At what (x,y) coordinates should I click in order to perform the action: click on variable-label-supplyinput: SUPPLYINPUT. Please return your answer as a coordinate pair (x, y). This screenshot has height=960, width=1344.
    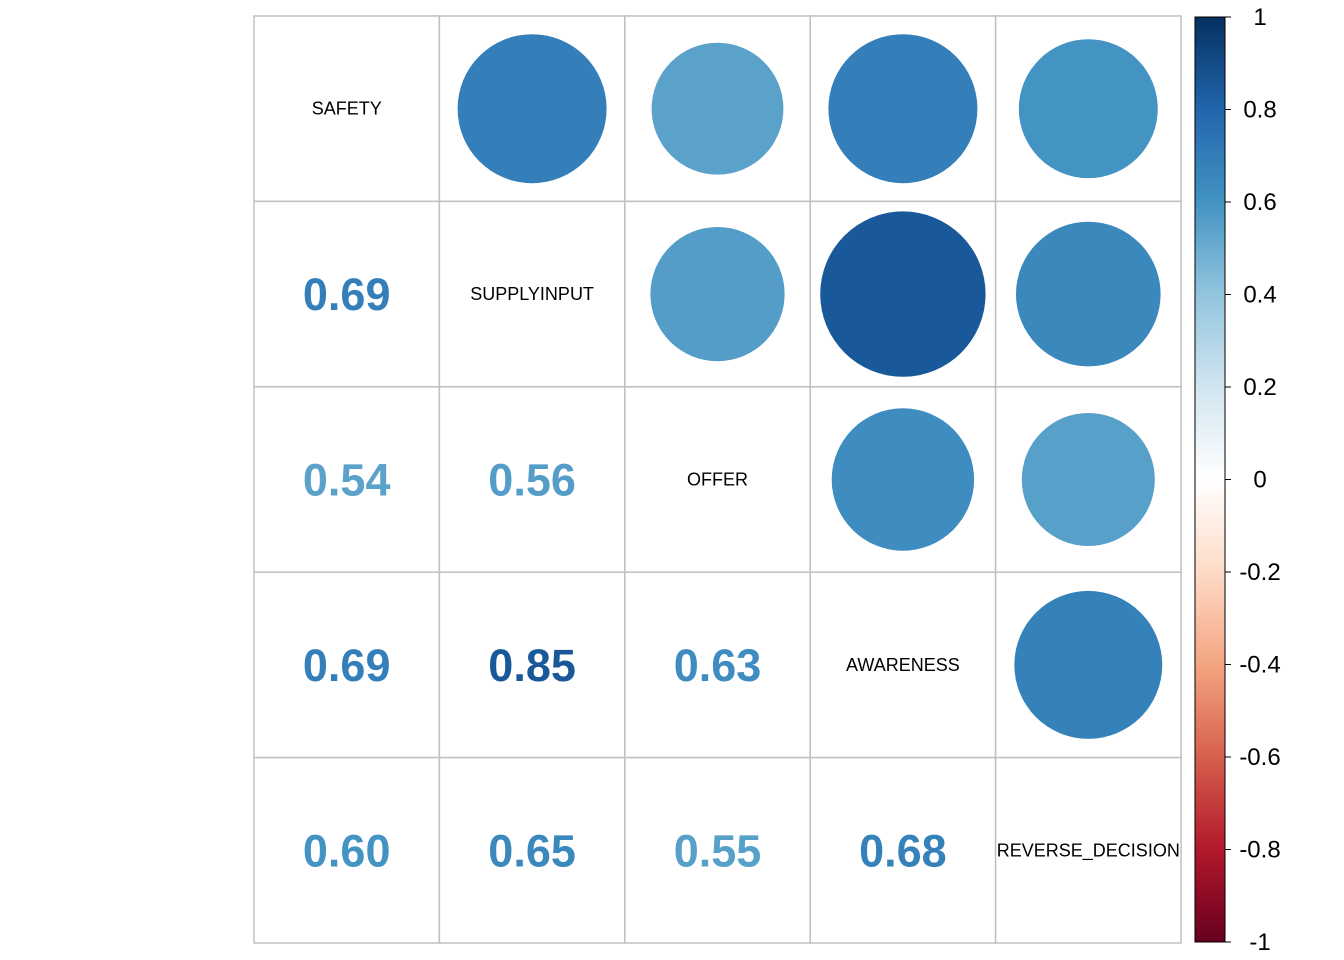
    Looking at the image, I should click on (532, 294).